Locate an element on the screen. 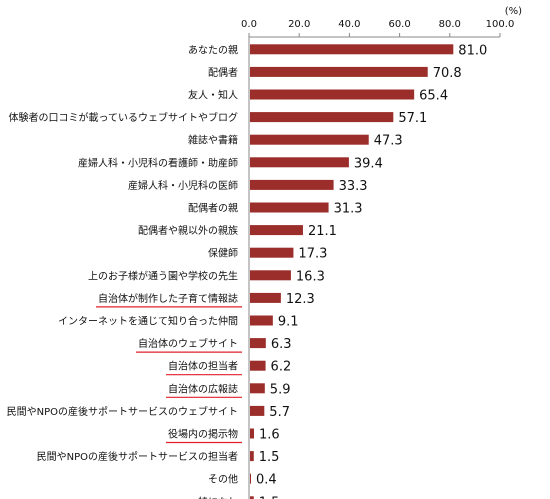 The height and width of the screenshot is (499, 550). category-label: 配偶者や親以外の親族 is located at coordinates (188, 230).